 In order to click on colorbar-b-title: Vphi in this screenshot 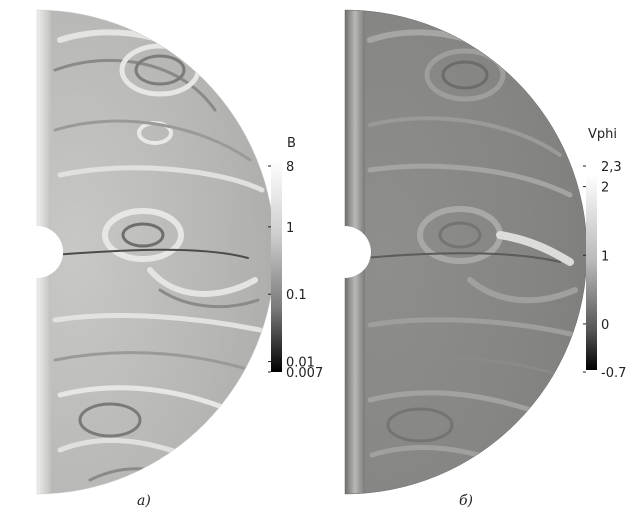, I will do `click(602, 134)`.